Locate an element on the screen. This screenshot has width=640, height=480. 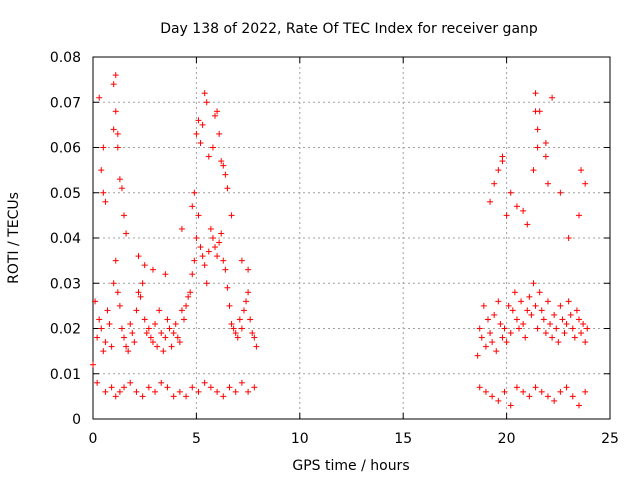
y-axis-label: ROTI / TECUs is located at coordinates (14, 238).